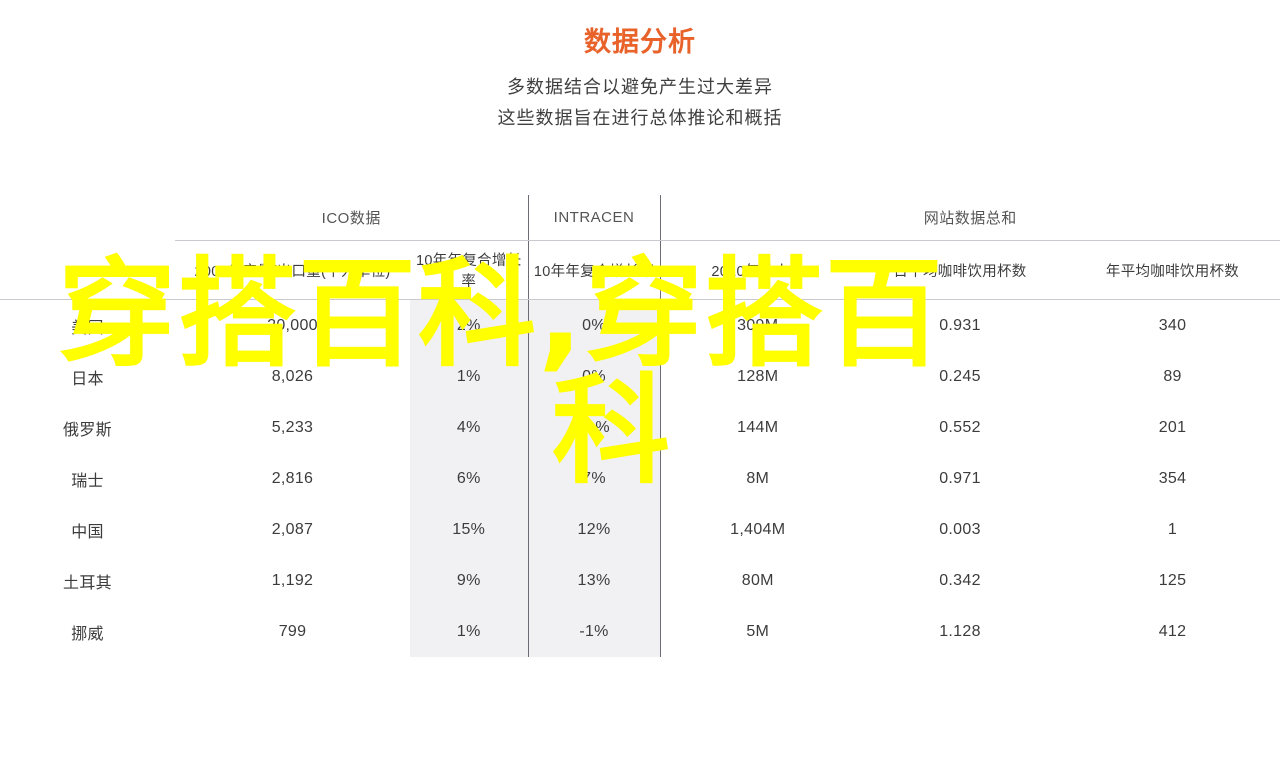 The width and height of the screenshot is (1280, 765). Describe the element at coordinates (469, 478) in the screenshot. I see `cell-cagr10: 6%` at that location.